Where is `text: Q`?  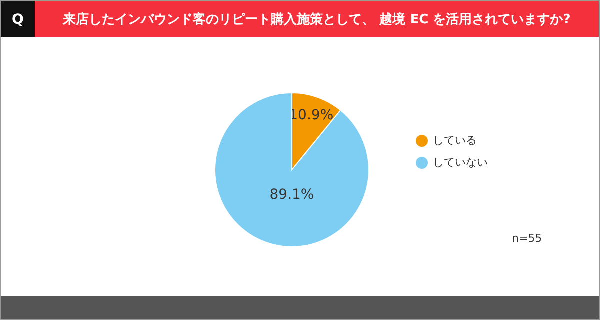
text: Q is located at coordinates (18, 20).